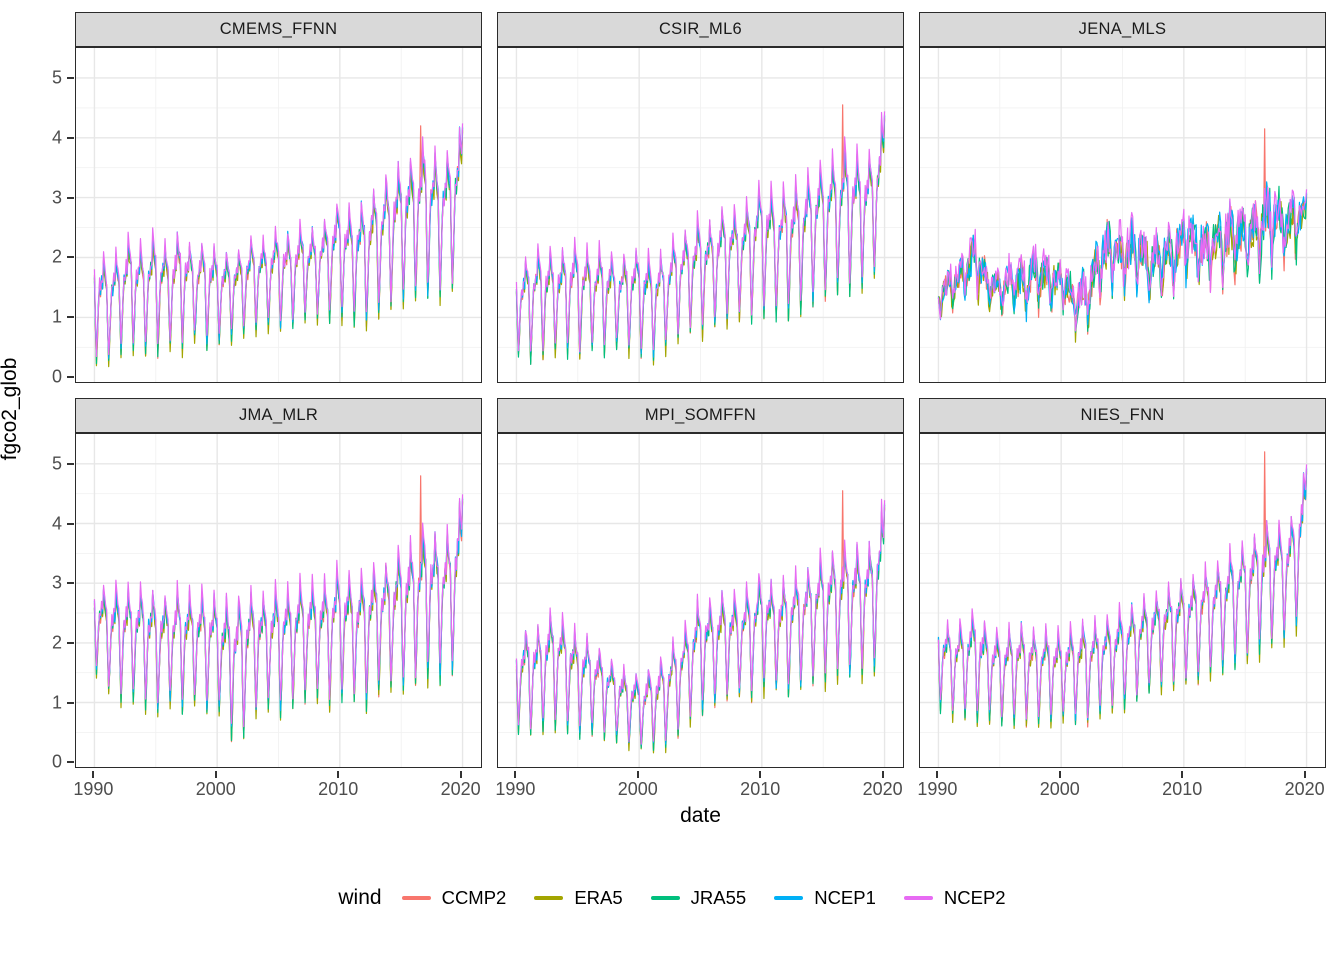 This screenshot has width=1344, height=960. What do you see at coordinates (974, 897) in the screenshot?
I see `legend-label: NCEP2` at bounding box center [974, 897].